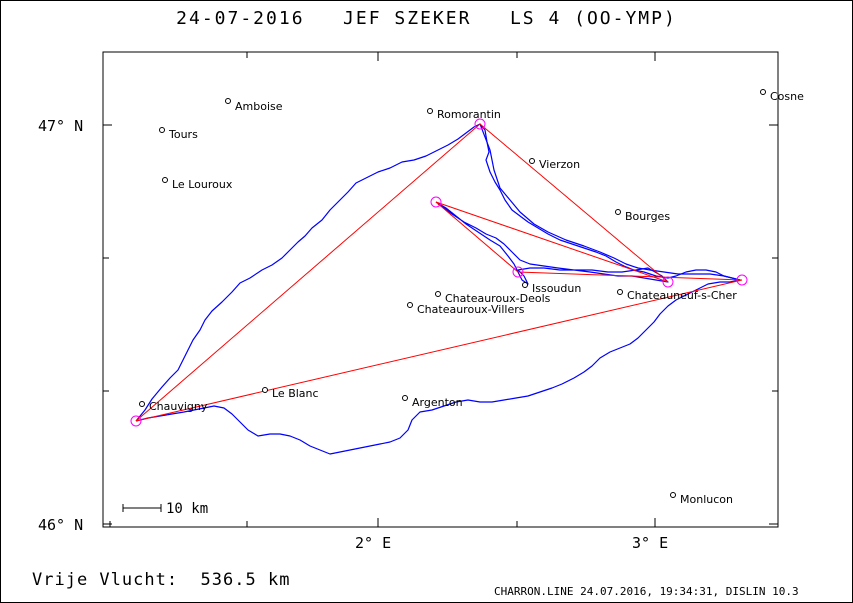  Describe the element at coordinates (682, 295) in the screenshot. I see `place-chateauneuf: Chateauneuf-s-Cher` at that location.